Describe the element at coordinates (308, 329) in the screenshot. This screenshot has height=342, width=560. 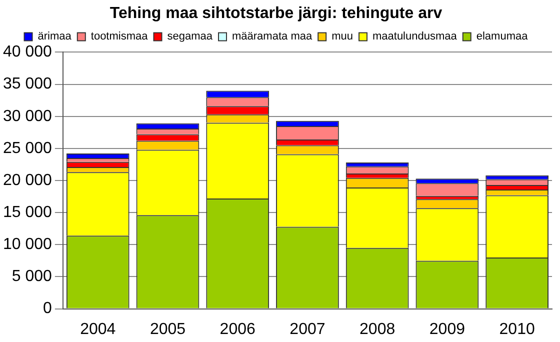
I see `x-tick-label: 2007` at that location.